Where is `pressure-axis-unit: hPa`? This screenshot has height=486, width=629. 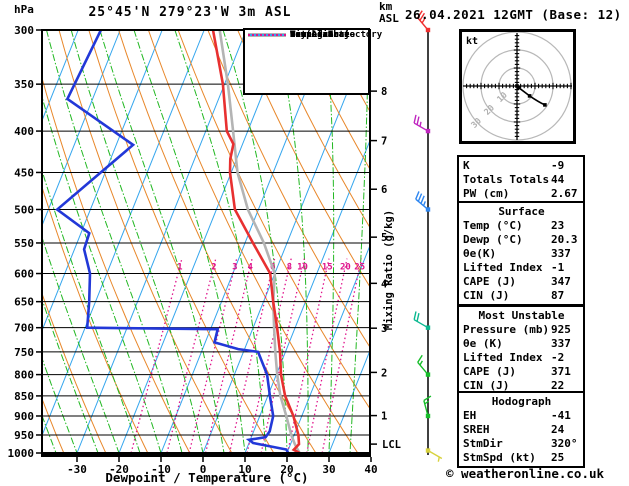 pressure-axis-unit: hPa is located at coordinates (24, 9).